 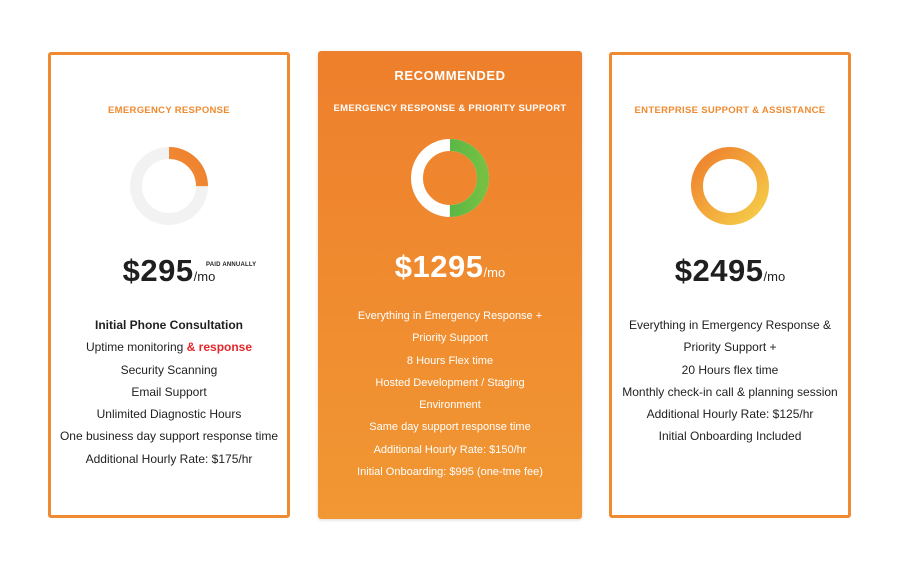 What do you see at coordinates (169, 414) in the screenshot?
I see `feature-item: Unlimited Diagnostic Hours` at bounding box center [169, 414].